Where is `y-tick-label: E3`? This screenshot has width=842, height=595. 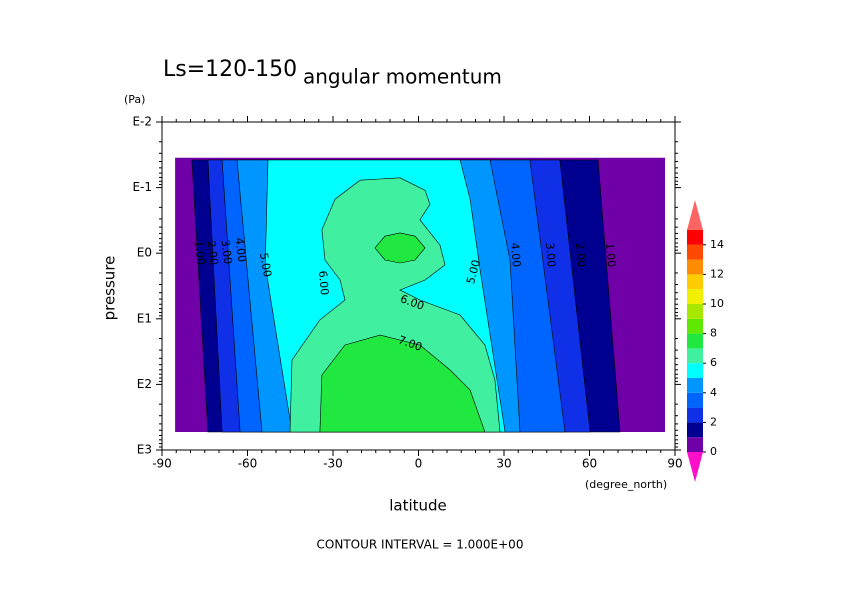
y-tick-label: E3 is located at coordinates (144, 450).